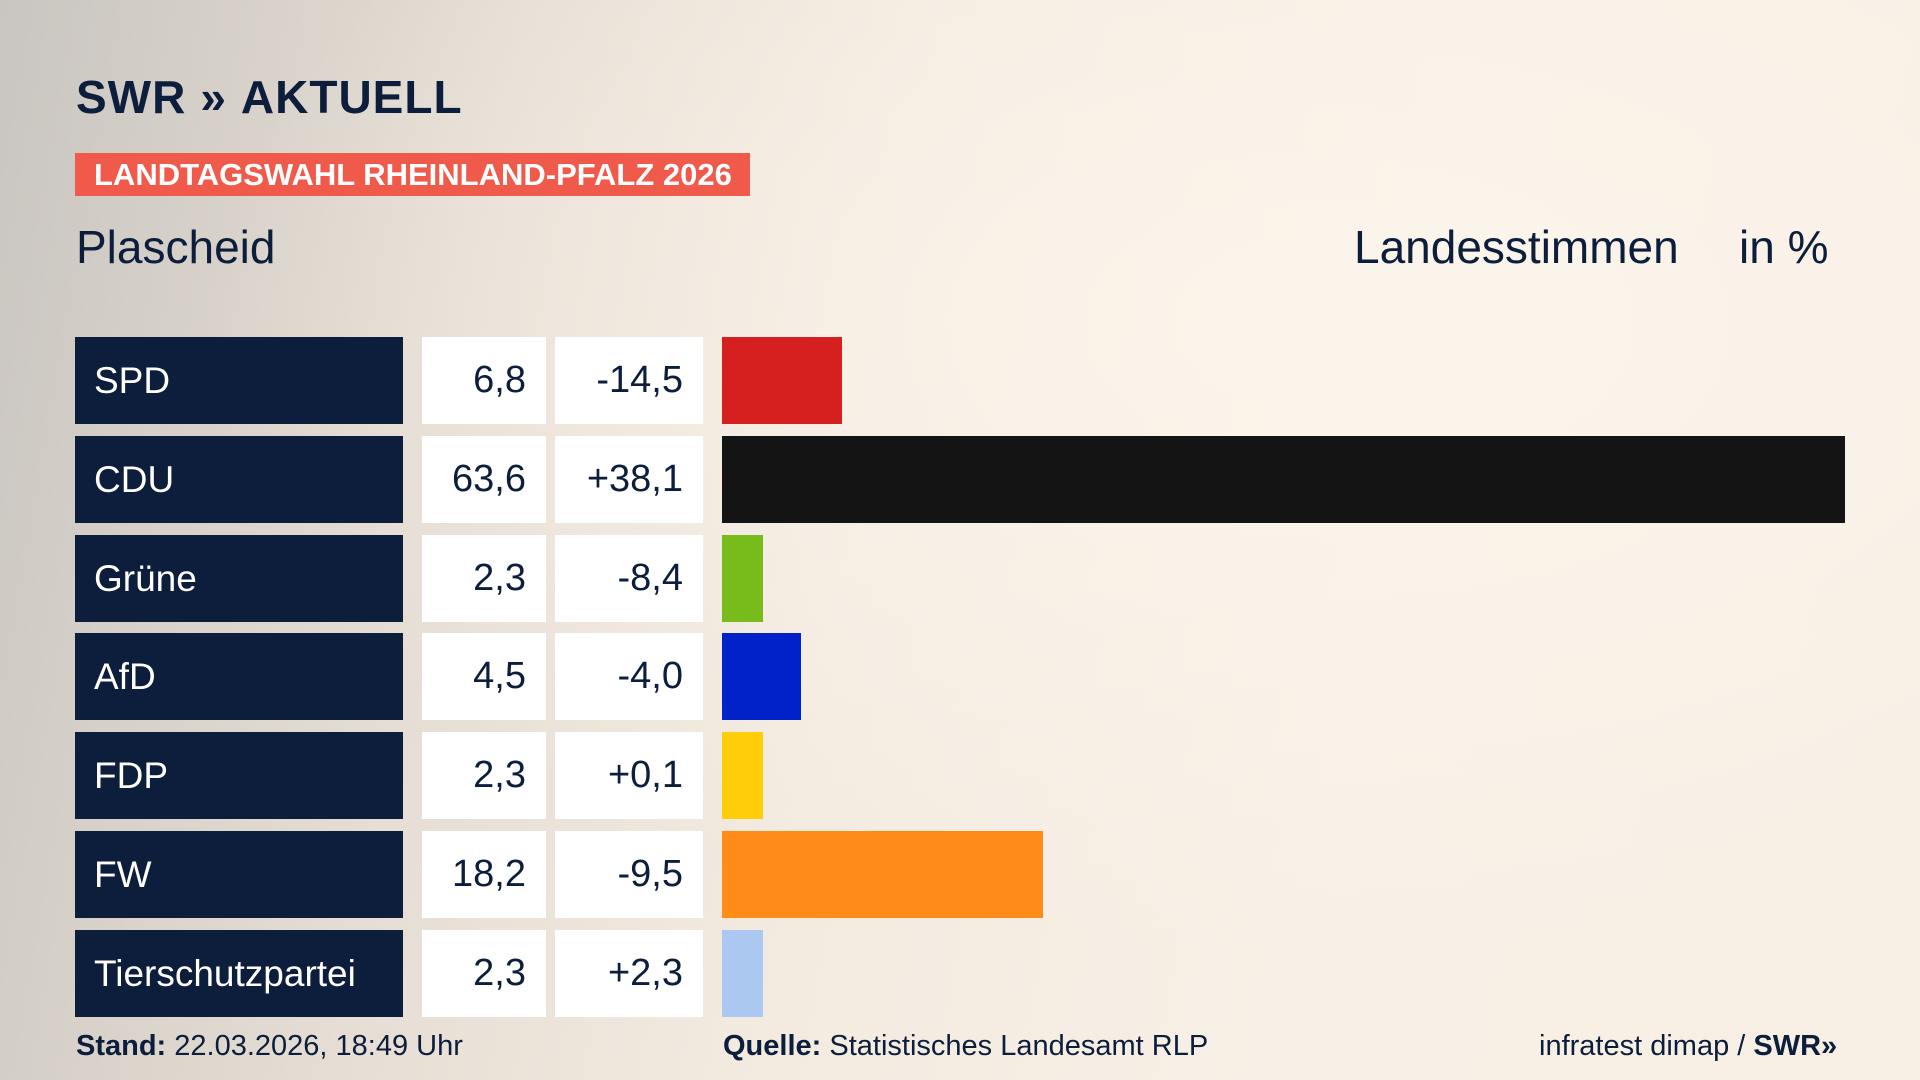  I want to click on vote-change: +0,1, so click(629, 776).